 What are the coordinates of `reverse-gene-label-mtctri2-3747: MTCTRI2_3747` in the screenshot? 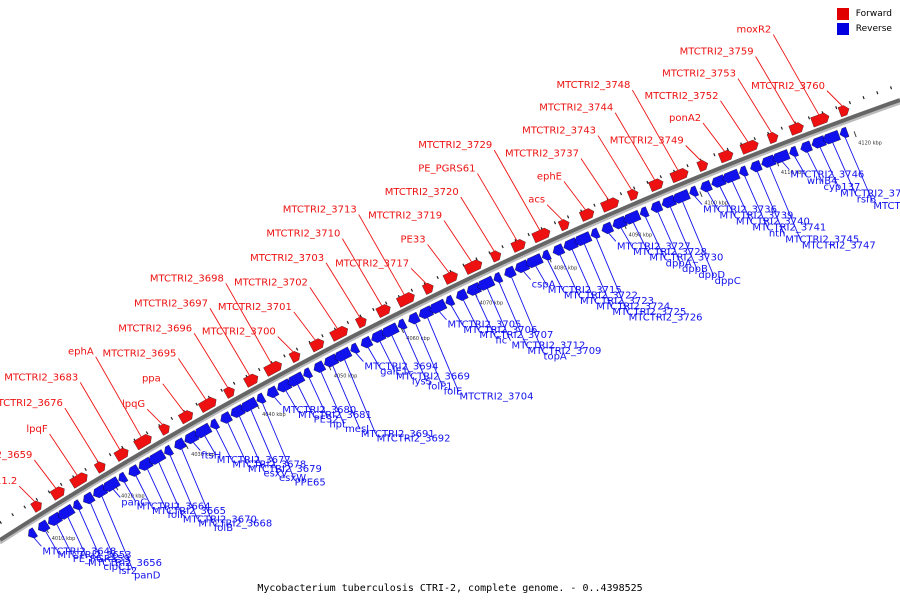 It's located at (839, 246).